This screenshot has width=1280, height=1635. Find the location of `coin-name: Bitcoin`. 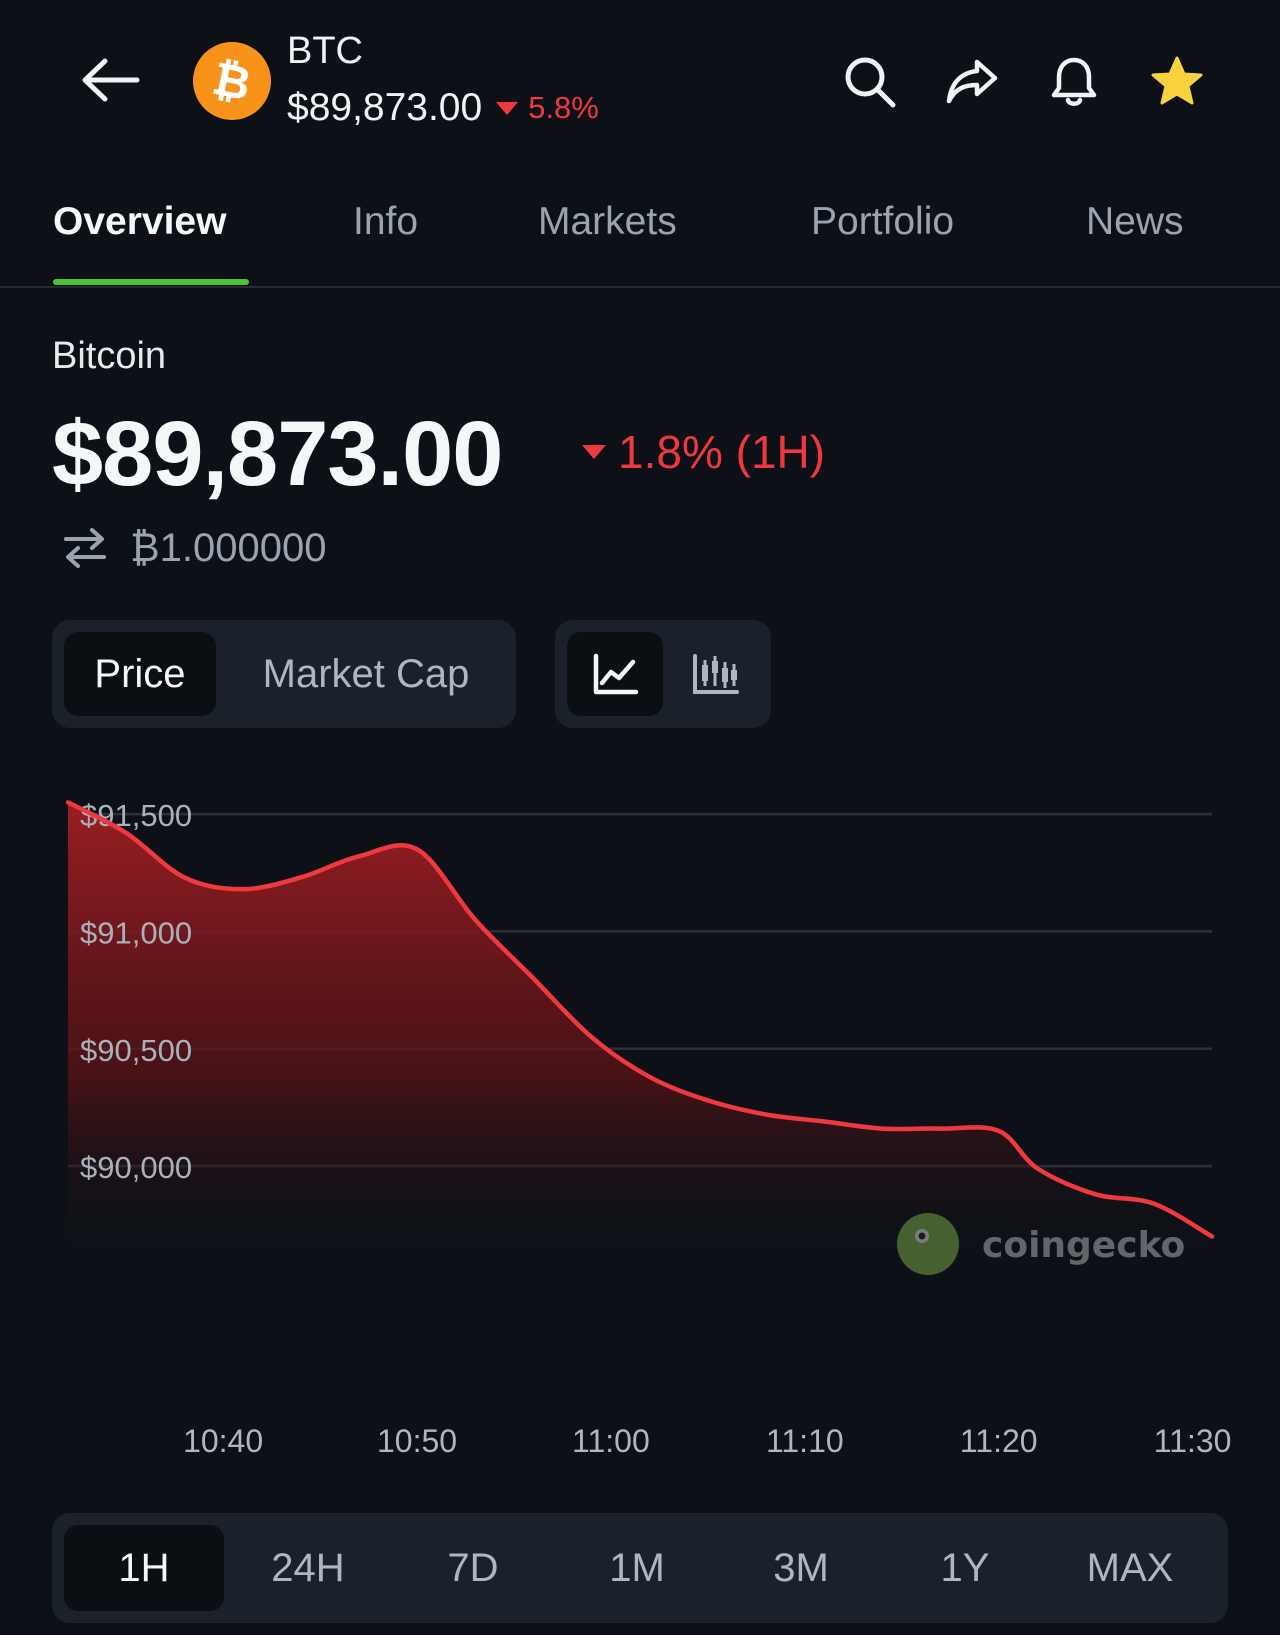

coin-name: Bitcoin is located at coordinates (109, 356).